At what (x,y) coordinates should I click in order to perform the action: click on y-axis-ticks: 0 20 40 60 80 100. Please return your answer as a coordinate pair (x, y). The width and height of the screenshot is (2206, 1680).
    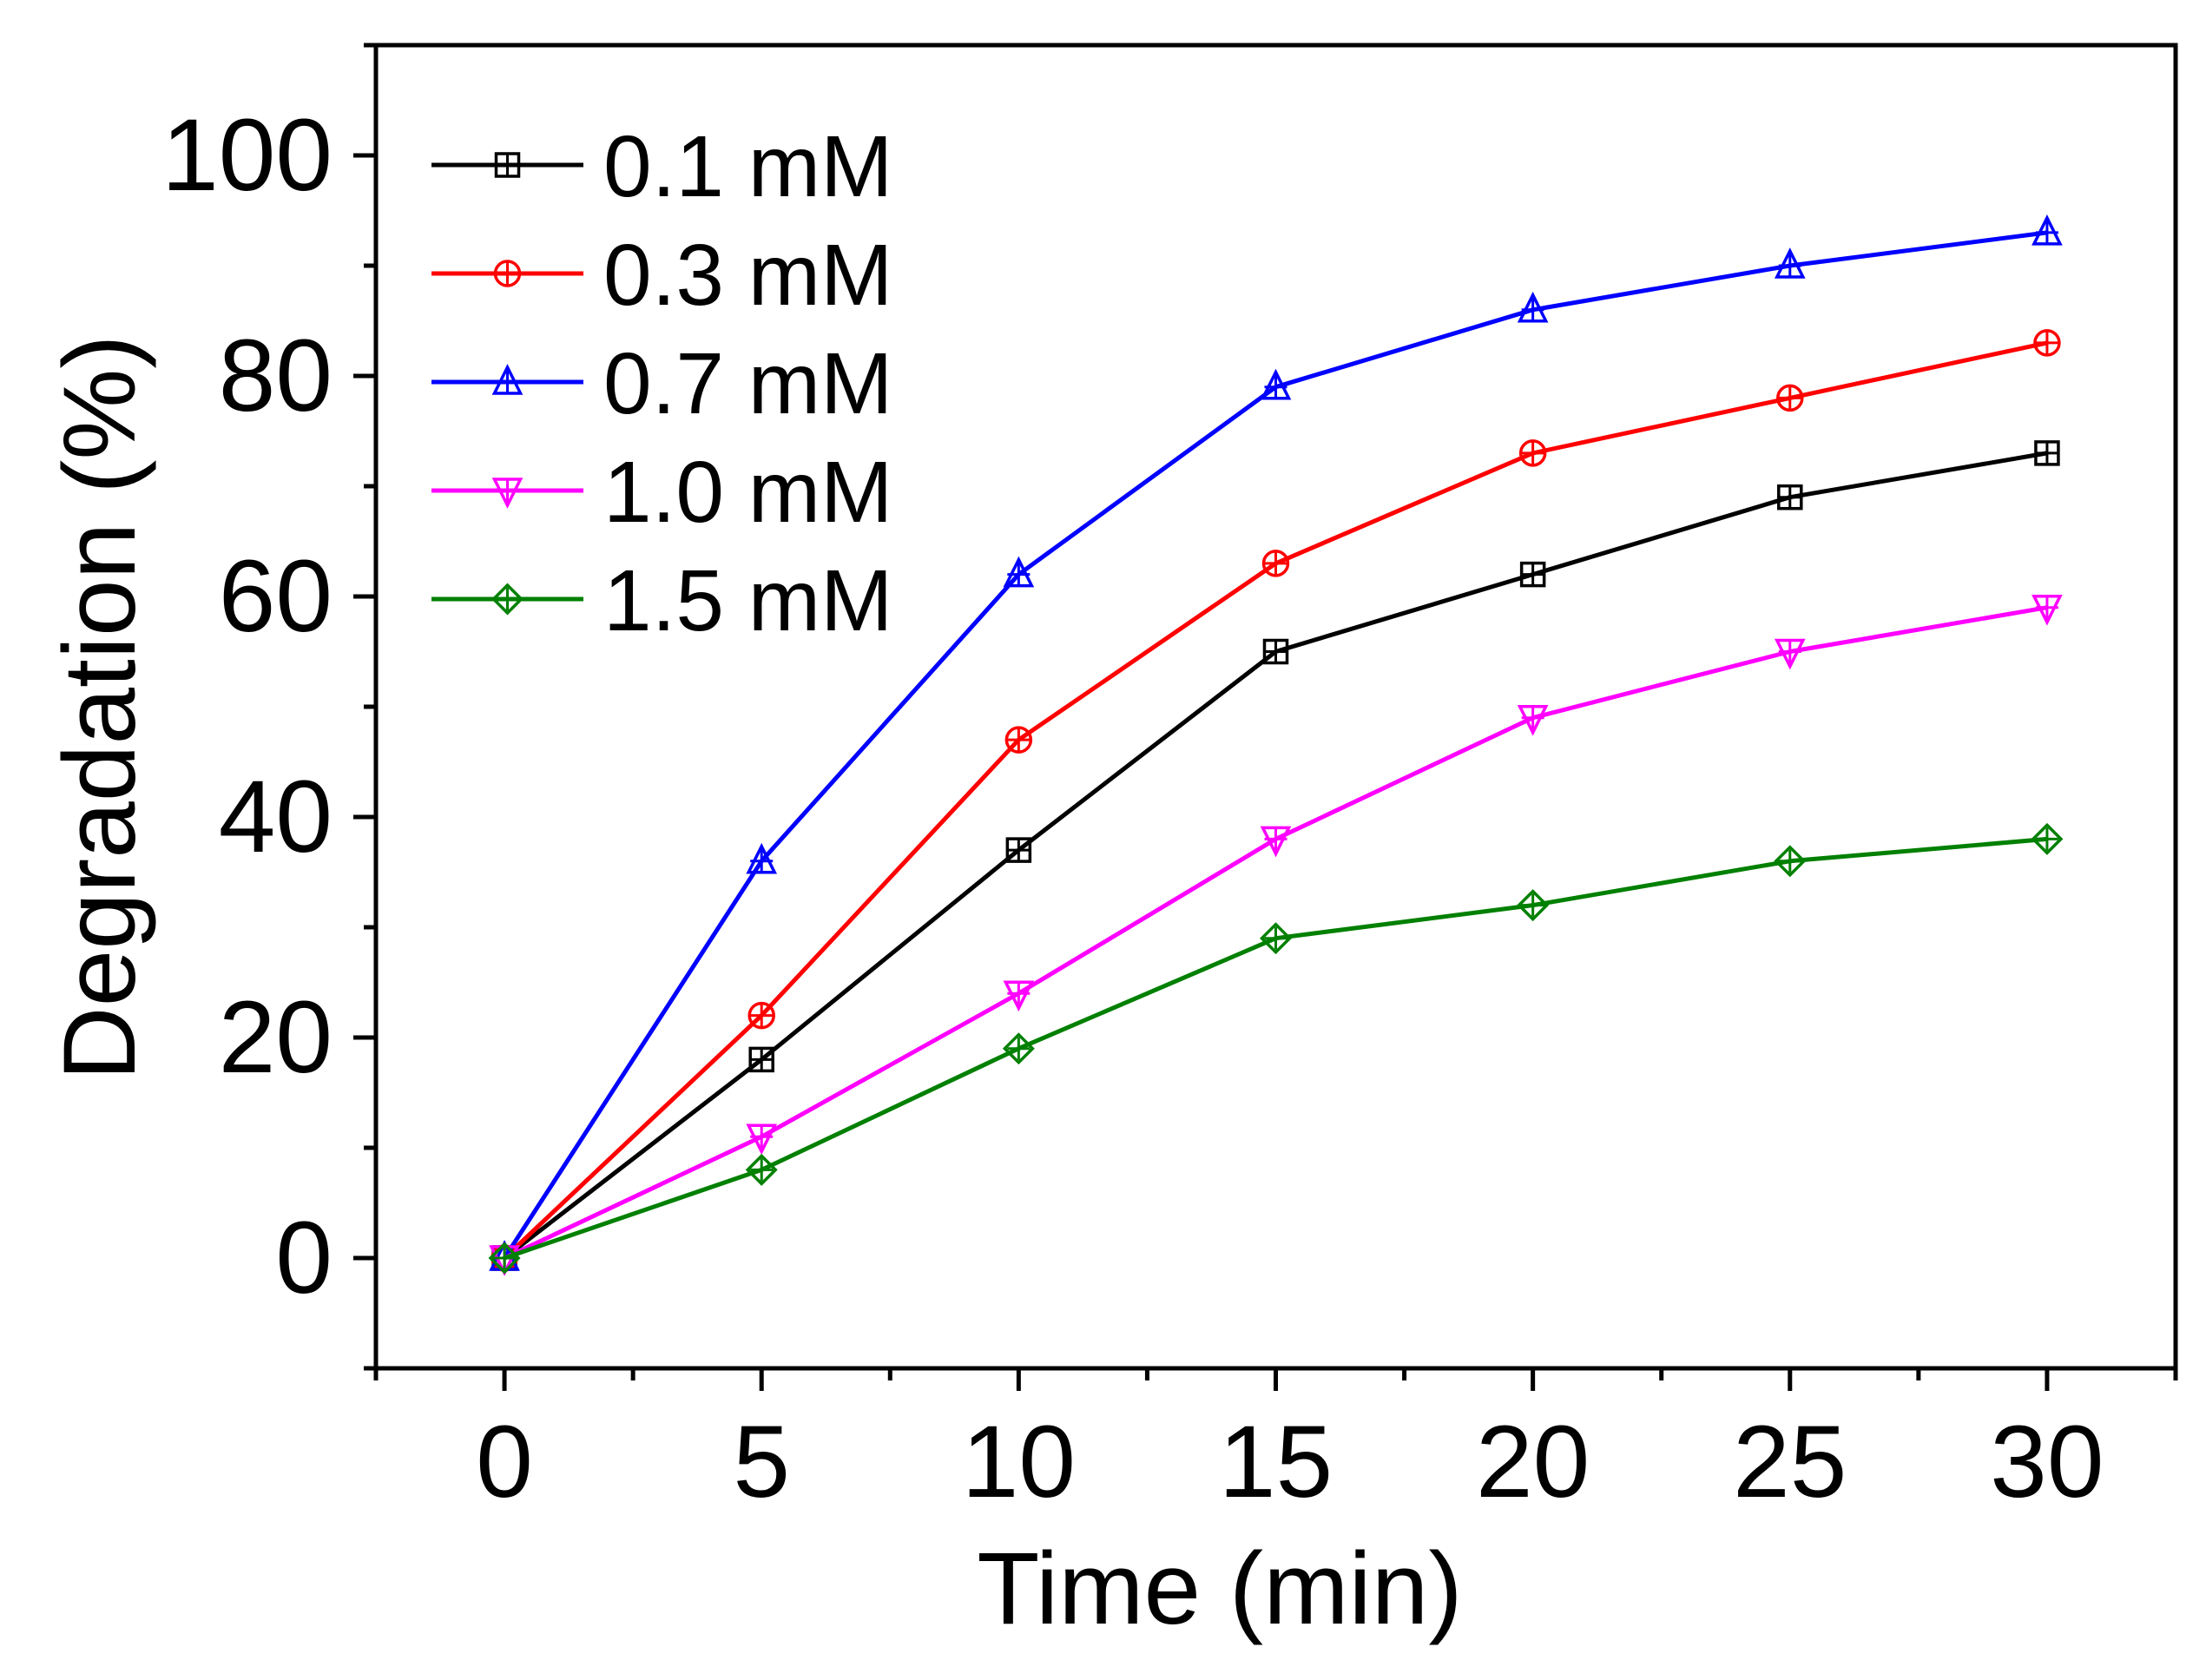
    Looking at the image, I should click on (268, 707).